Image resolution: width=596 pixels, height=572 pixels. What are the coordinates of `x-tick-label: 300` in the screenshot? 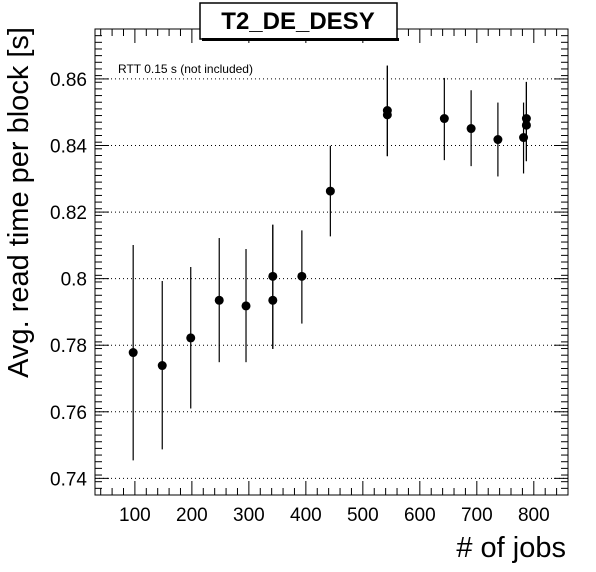 It's located at (249, 515).